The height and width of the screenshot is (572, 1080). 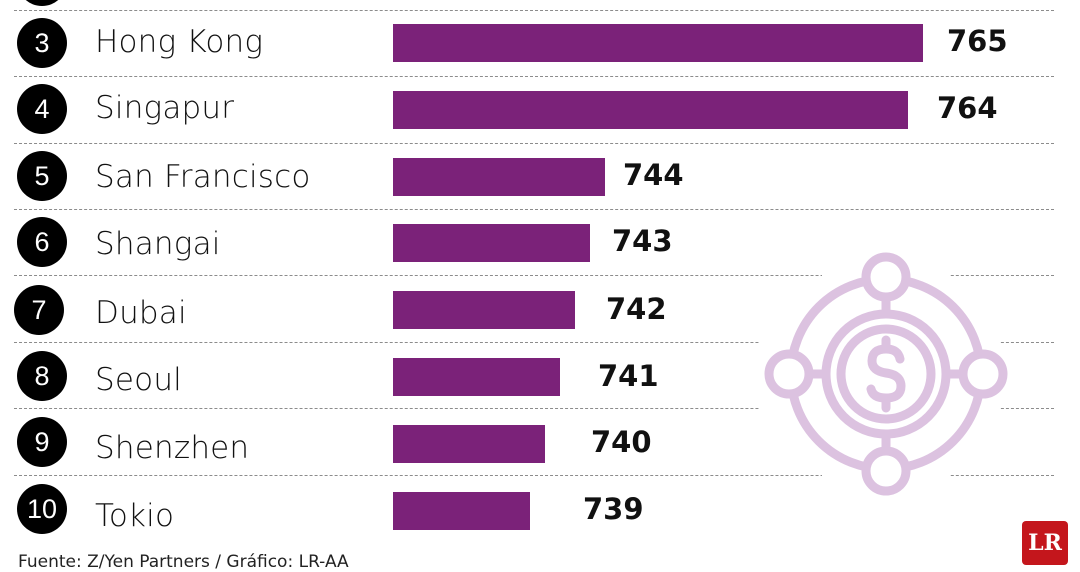 I want to click on source-caption: Fuente: Z/Yen Partners / Gráfico: LR-AA, so click(x=183, y=562).